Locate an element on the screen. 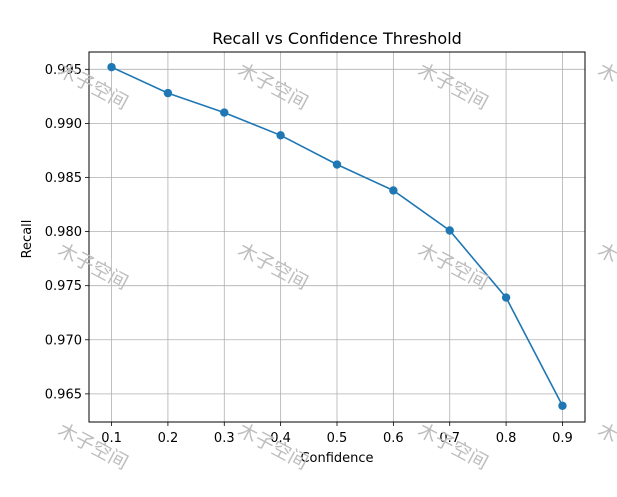 This screenshot has width=617, height=497. chart-title: Recall vs Confidence Threshold is located at coordinates (337, 38).